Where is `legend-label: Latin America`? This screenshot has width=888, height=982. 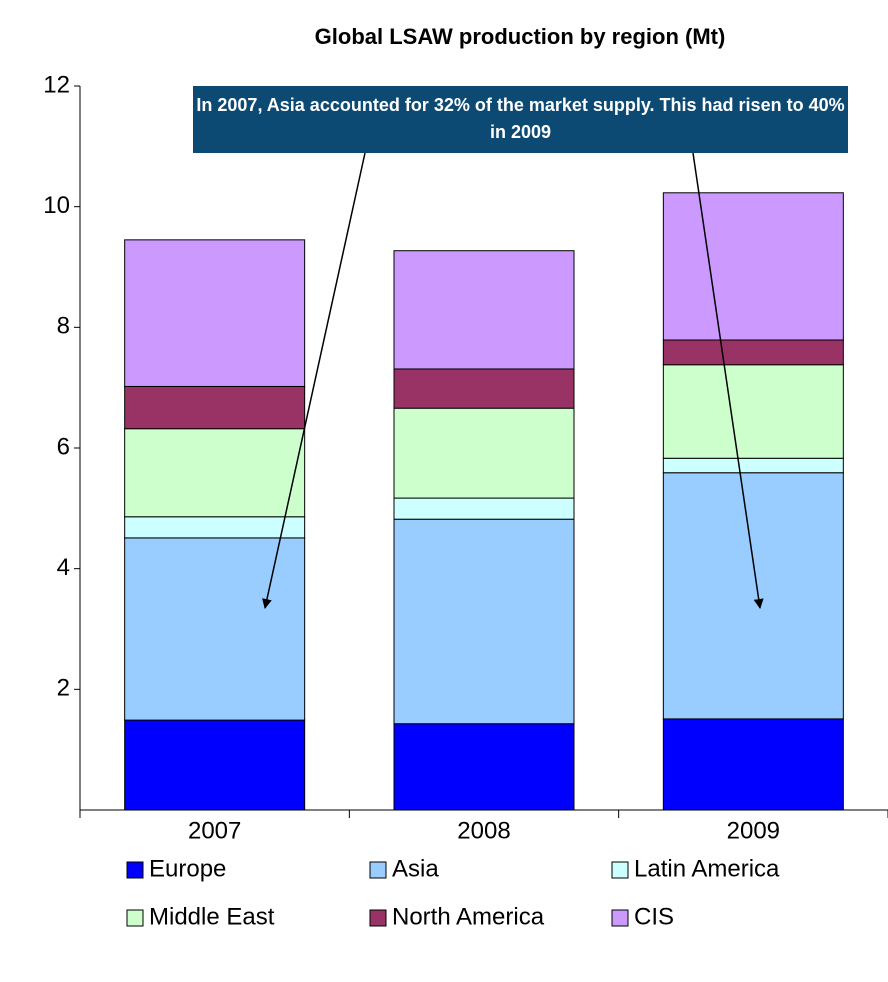 legend-label: Latin America is located at coordinates (707, 868).